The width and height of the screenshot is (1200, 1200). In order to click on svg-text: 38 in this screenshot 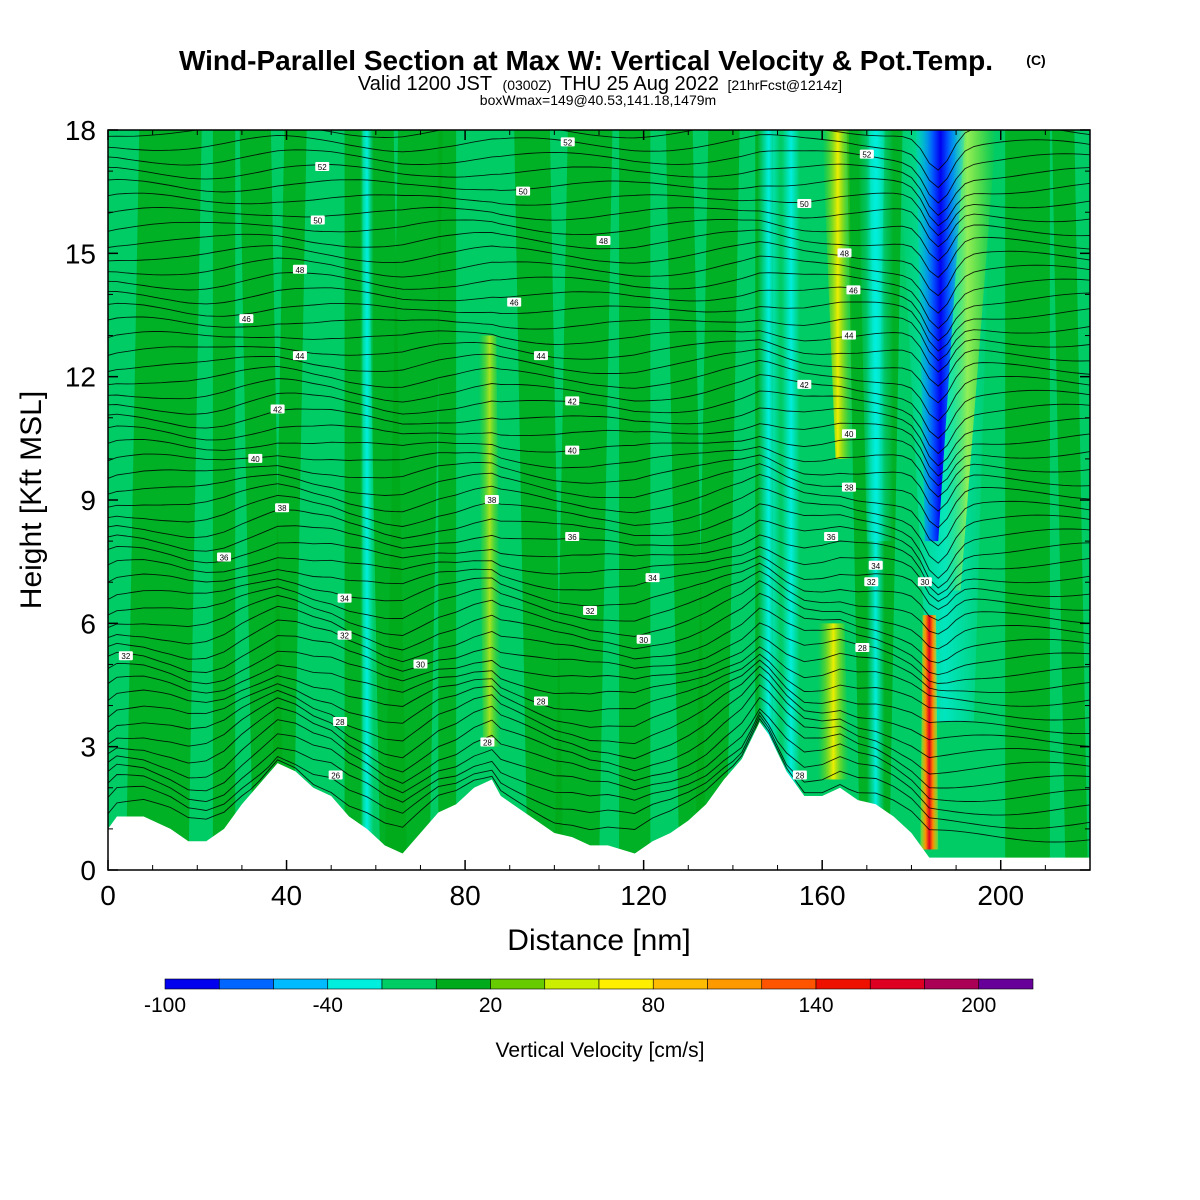, I will do `click(282, 508)`.